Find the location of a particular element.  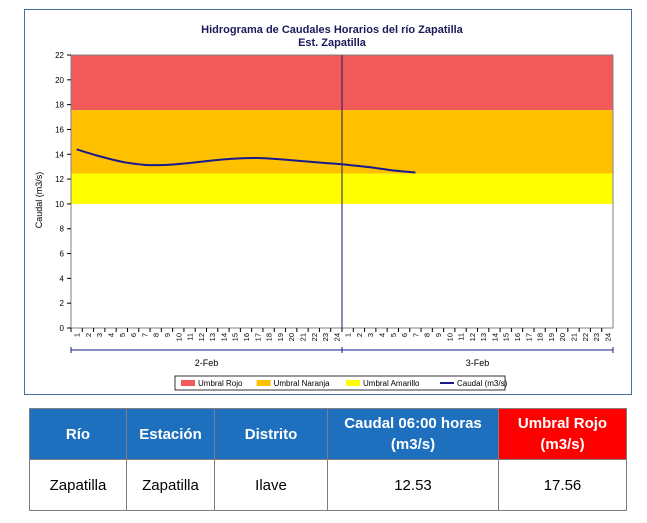

y-tick-label: 16 is located at coordinates (59, 129).